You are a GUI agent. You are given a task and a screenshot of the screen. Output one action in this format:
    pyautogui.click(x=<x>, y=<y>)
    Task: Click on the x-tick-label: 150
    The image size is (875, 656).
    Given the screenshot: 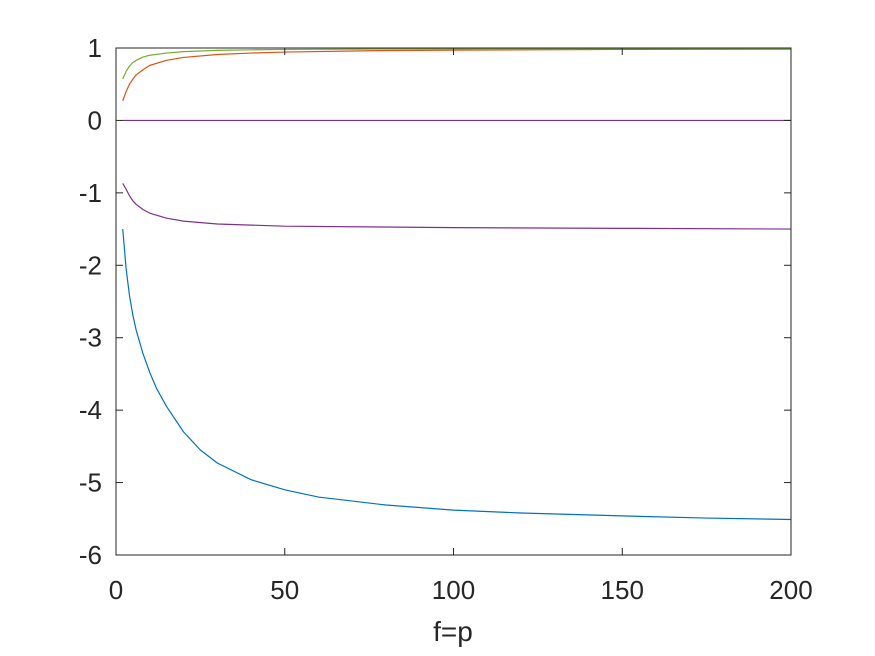 What is the action you would take?
    pyautogui.click(x=622, y=590)
    